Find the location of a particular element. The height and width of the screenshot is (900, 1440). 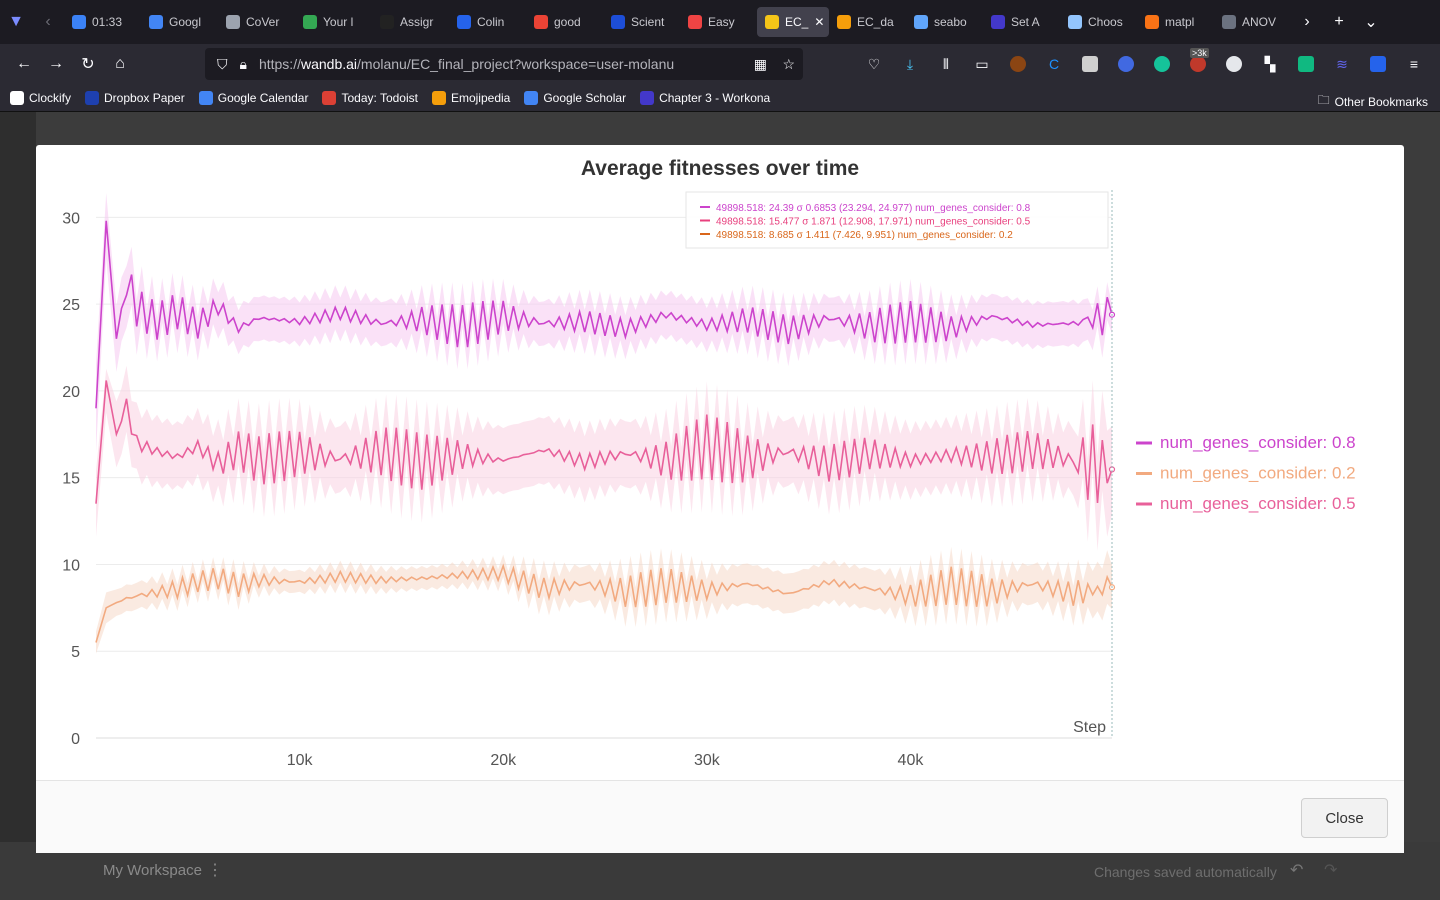

y-tick-label: 10 is located at coordinates (71, 565).